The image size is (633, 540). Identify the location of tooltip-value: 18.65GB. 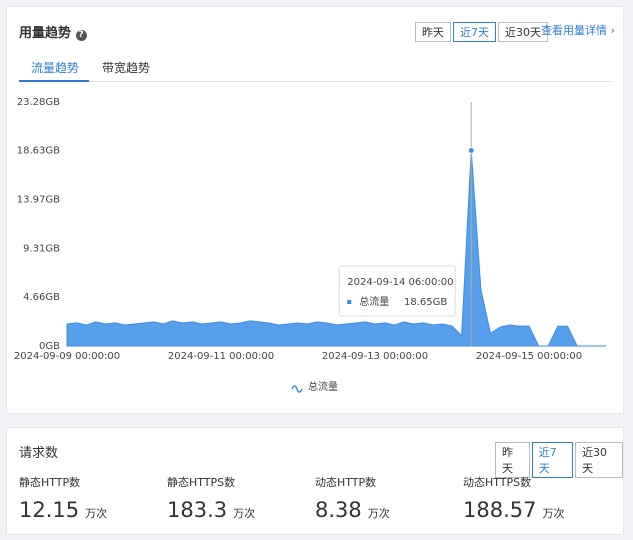
(425, 302).